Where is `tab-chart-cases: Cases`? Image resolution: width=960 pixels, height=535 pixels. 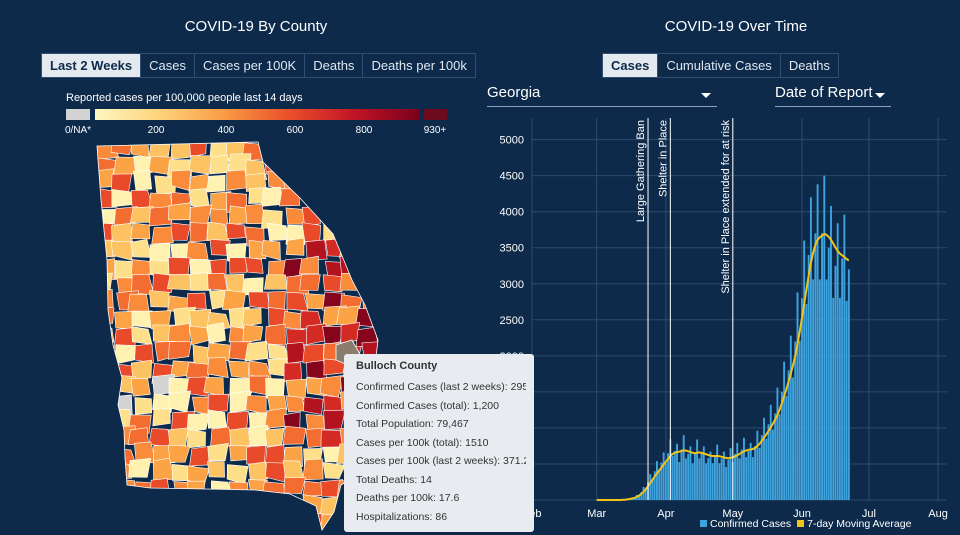 tab-chart-cases: Cases is located at coordinates (631, 65).